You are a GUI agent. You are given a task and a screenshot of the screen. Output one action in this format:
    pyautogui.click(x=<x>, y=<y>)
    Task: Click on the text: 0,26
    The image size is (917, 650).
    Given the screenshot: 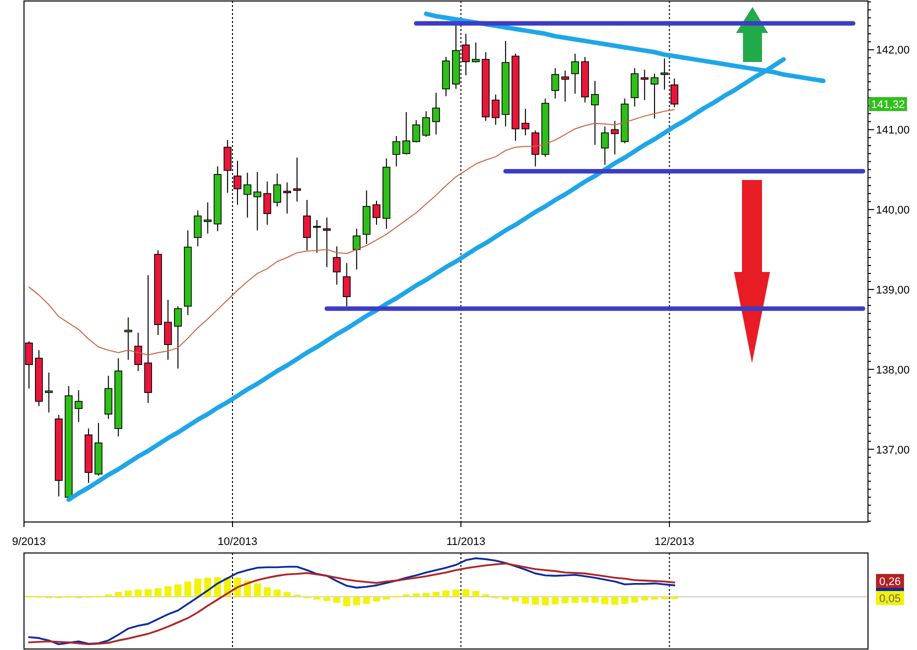 What is the action you would take?
    pyautogui.click(x=890, y=582)
    